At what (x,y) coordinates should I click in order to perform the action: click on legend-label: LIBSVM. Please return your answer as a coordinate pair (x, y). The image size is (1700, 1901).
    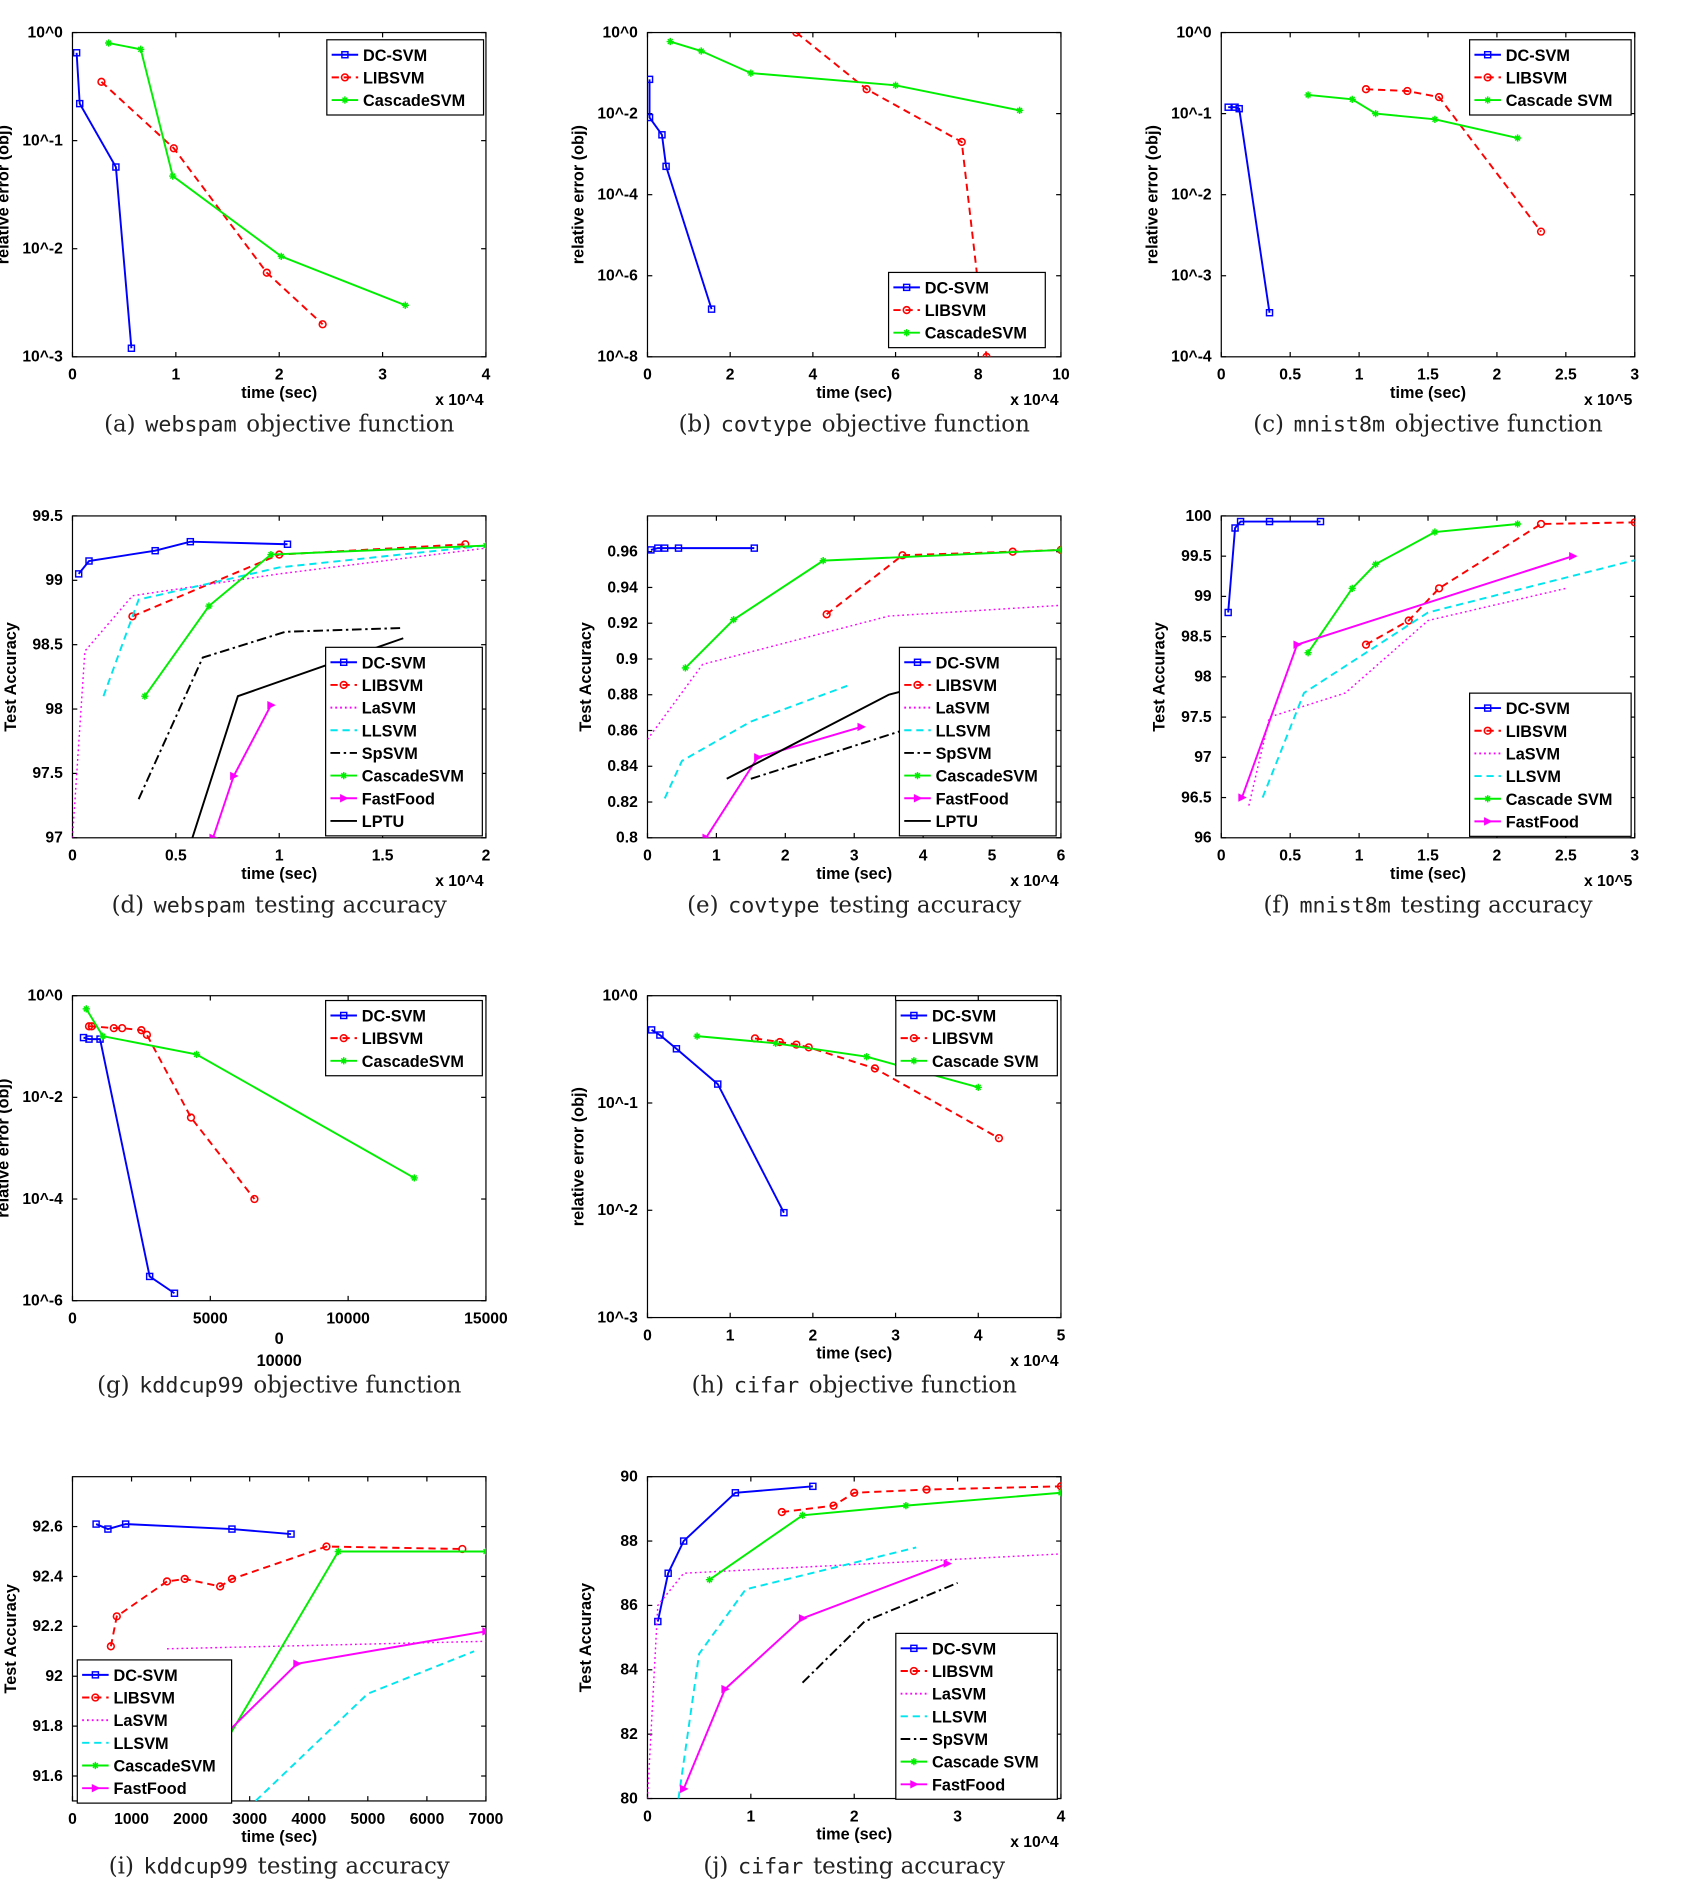
    Looking at the image, I should click on (393, 78).